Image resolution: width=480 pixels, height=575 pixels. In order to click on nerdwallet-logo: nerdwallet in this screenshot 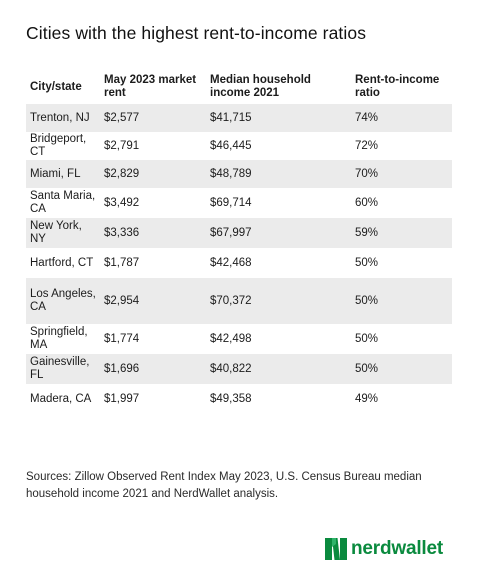, I will do `click(384, 549)`.